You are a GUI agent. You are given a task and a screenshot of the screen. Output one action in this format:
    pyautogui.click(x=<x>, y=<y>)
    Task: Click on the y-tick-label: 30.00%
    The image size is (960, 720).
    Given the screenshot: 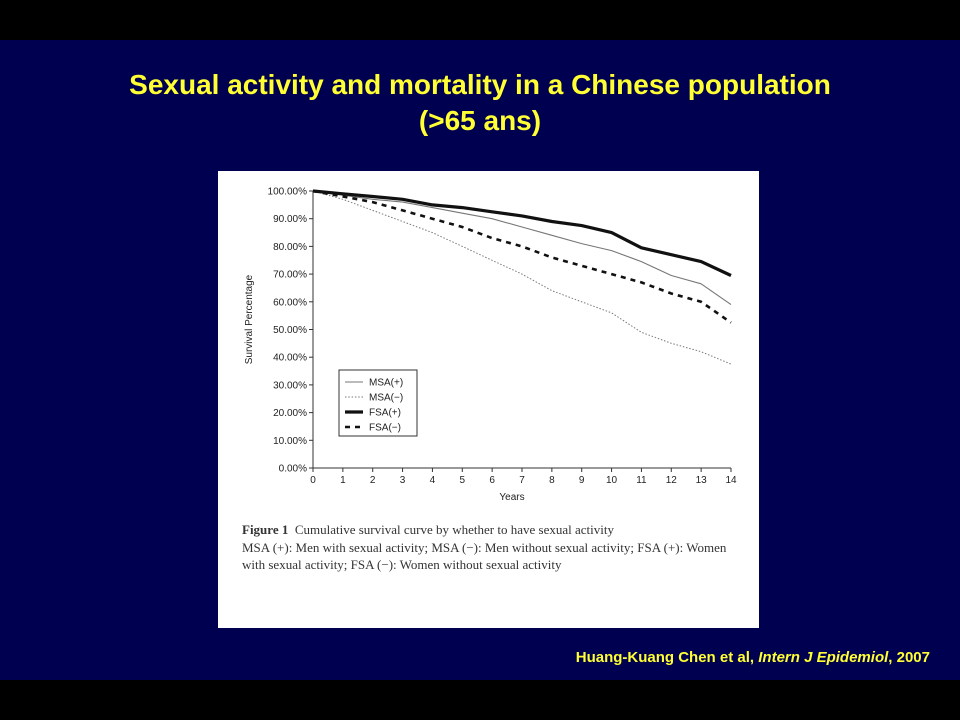 What is the action you would take?
    pyautogui.click(x=290, y=385)
    